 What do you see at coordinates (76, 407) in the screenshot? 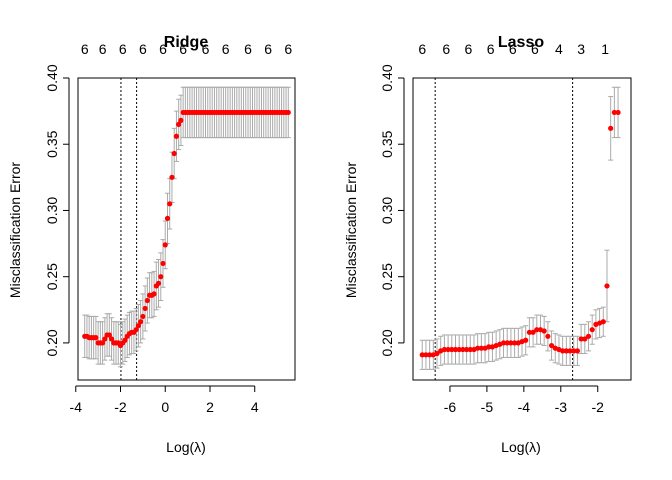
I see `ridge-x-tick-label: -4` at bounding box center [76, 407].